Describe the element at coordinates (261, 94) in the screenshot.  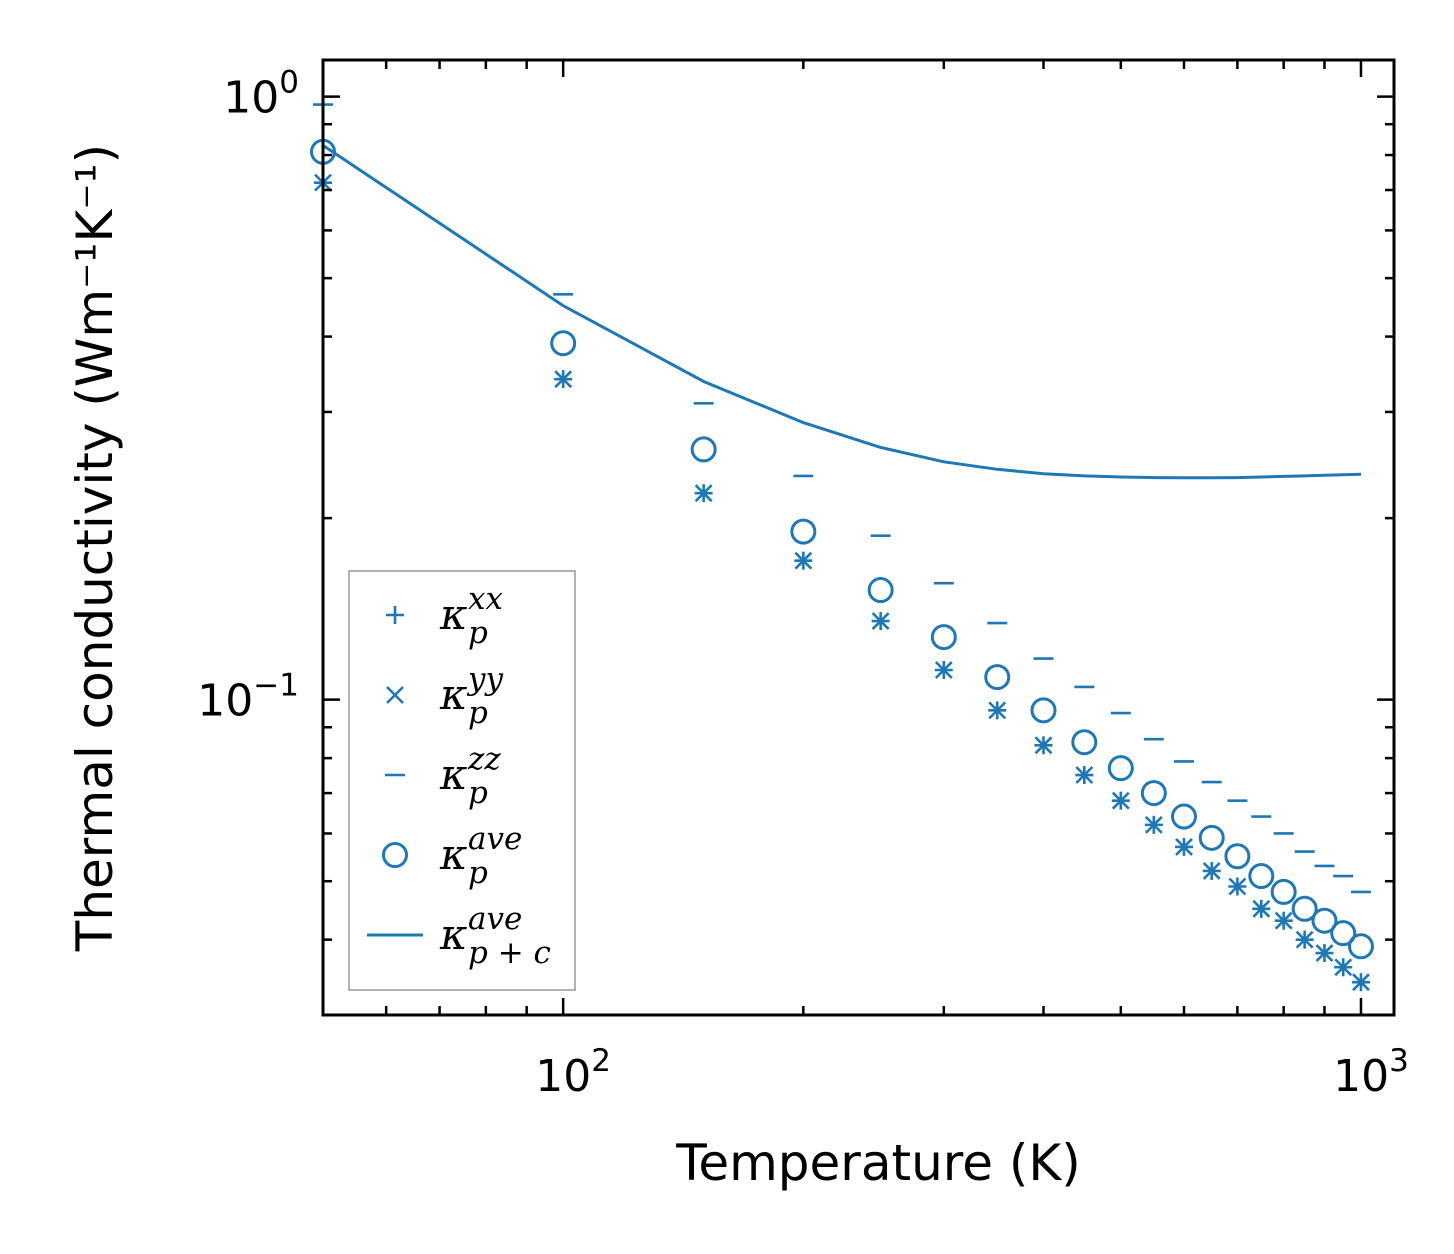
I see `y-tick-label: 100` at that location.